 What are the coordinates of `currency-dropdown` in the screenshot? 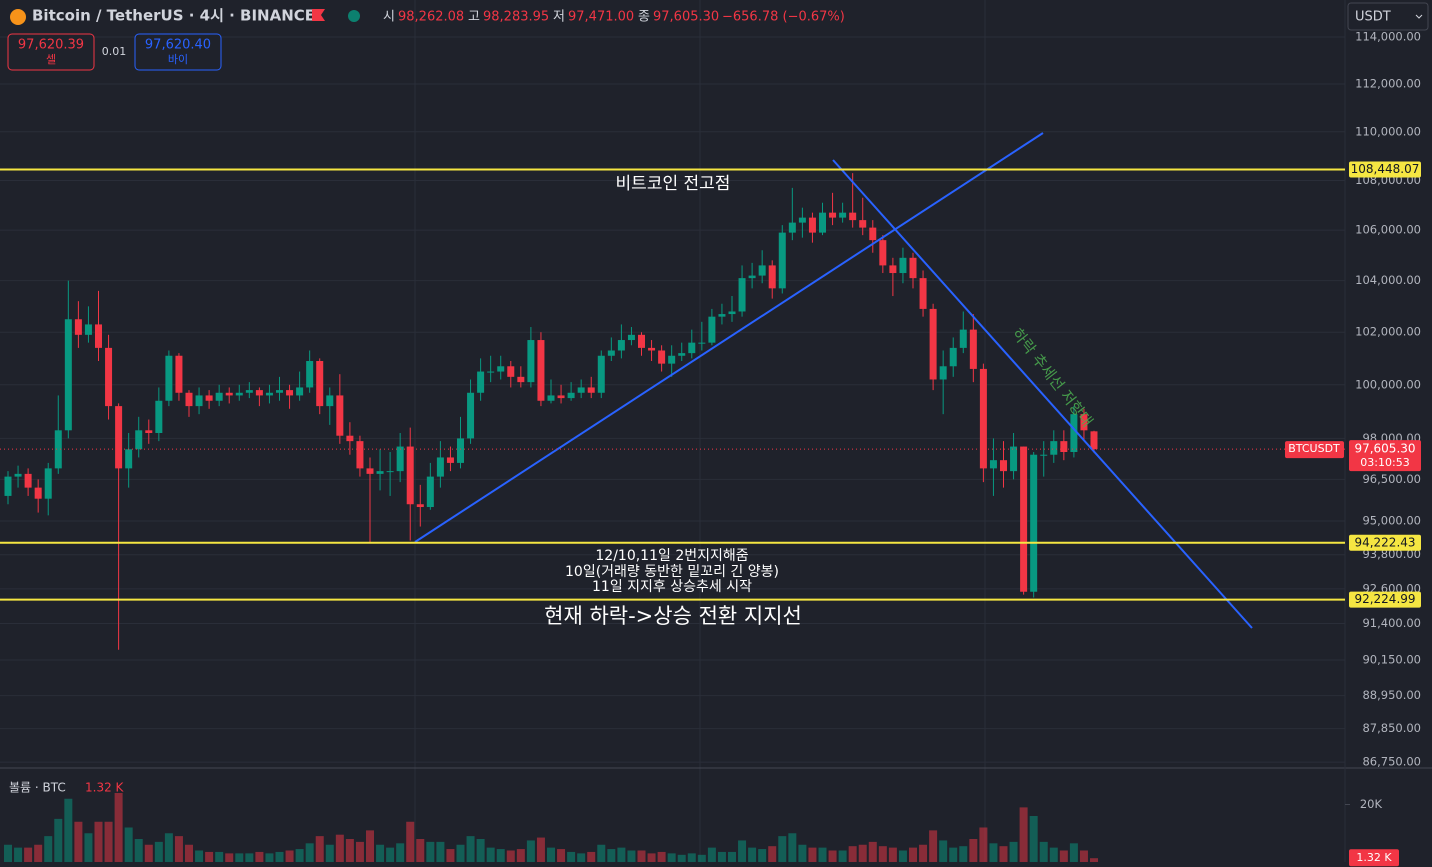 It's located at (1388, 16).